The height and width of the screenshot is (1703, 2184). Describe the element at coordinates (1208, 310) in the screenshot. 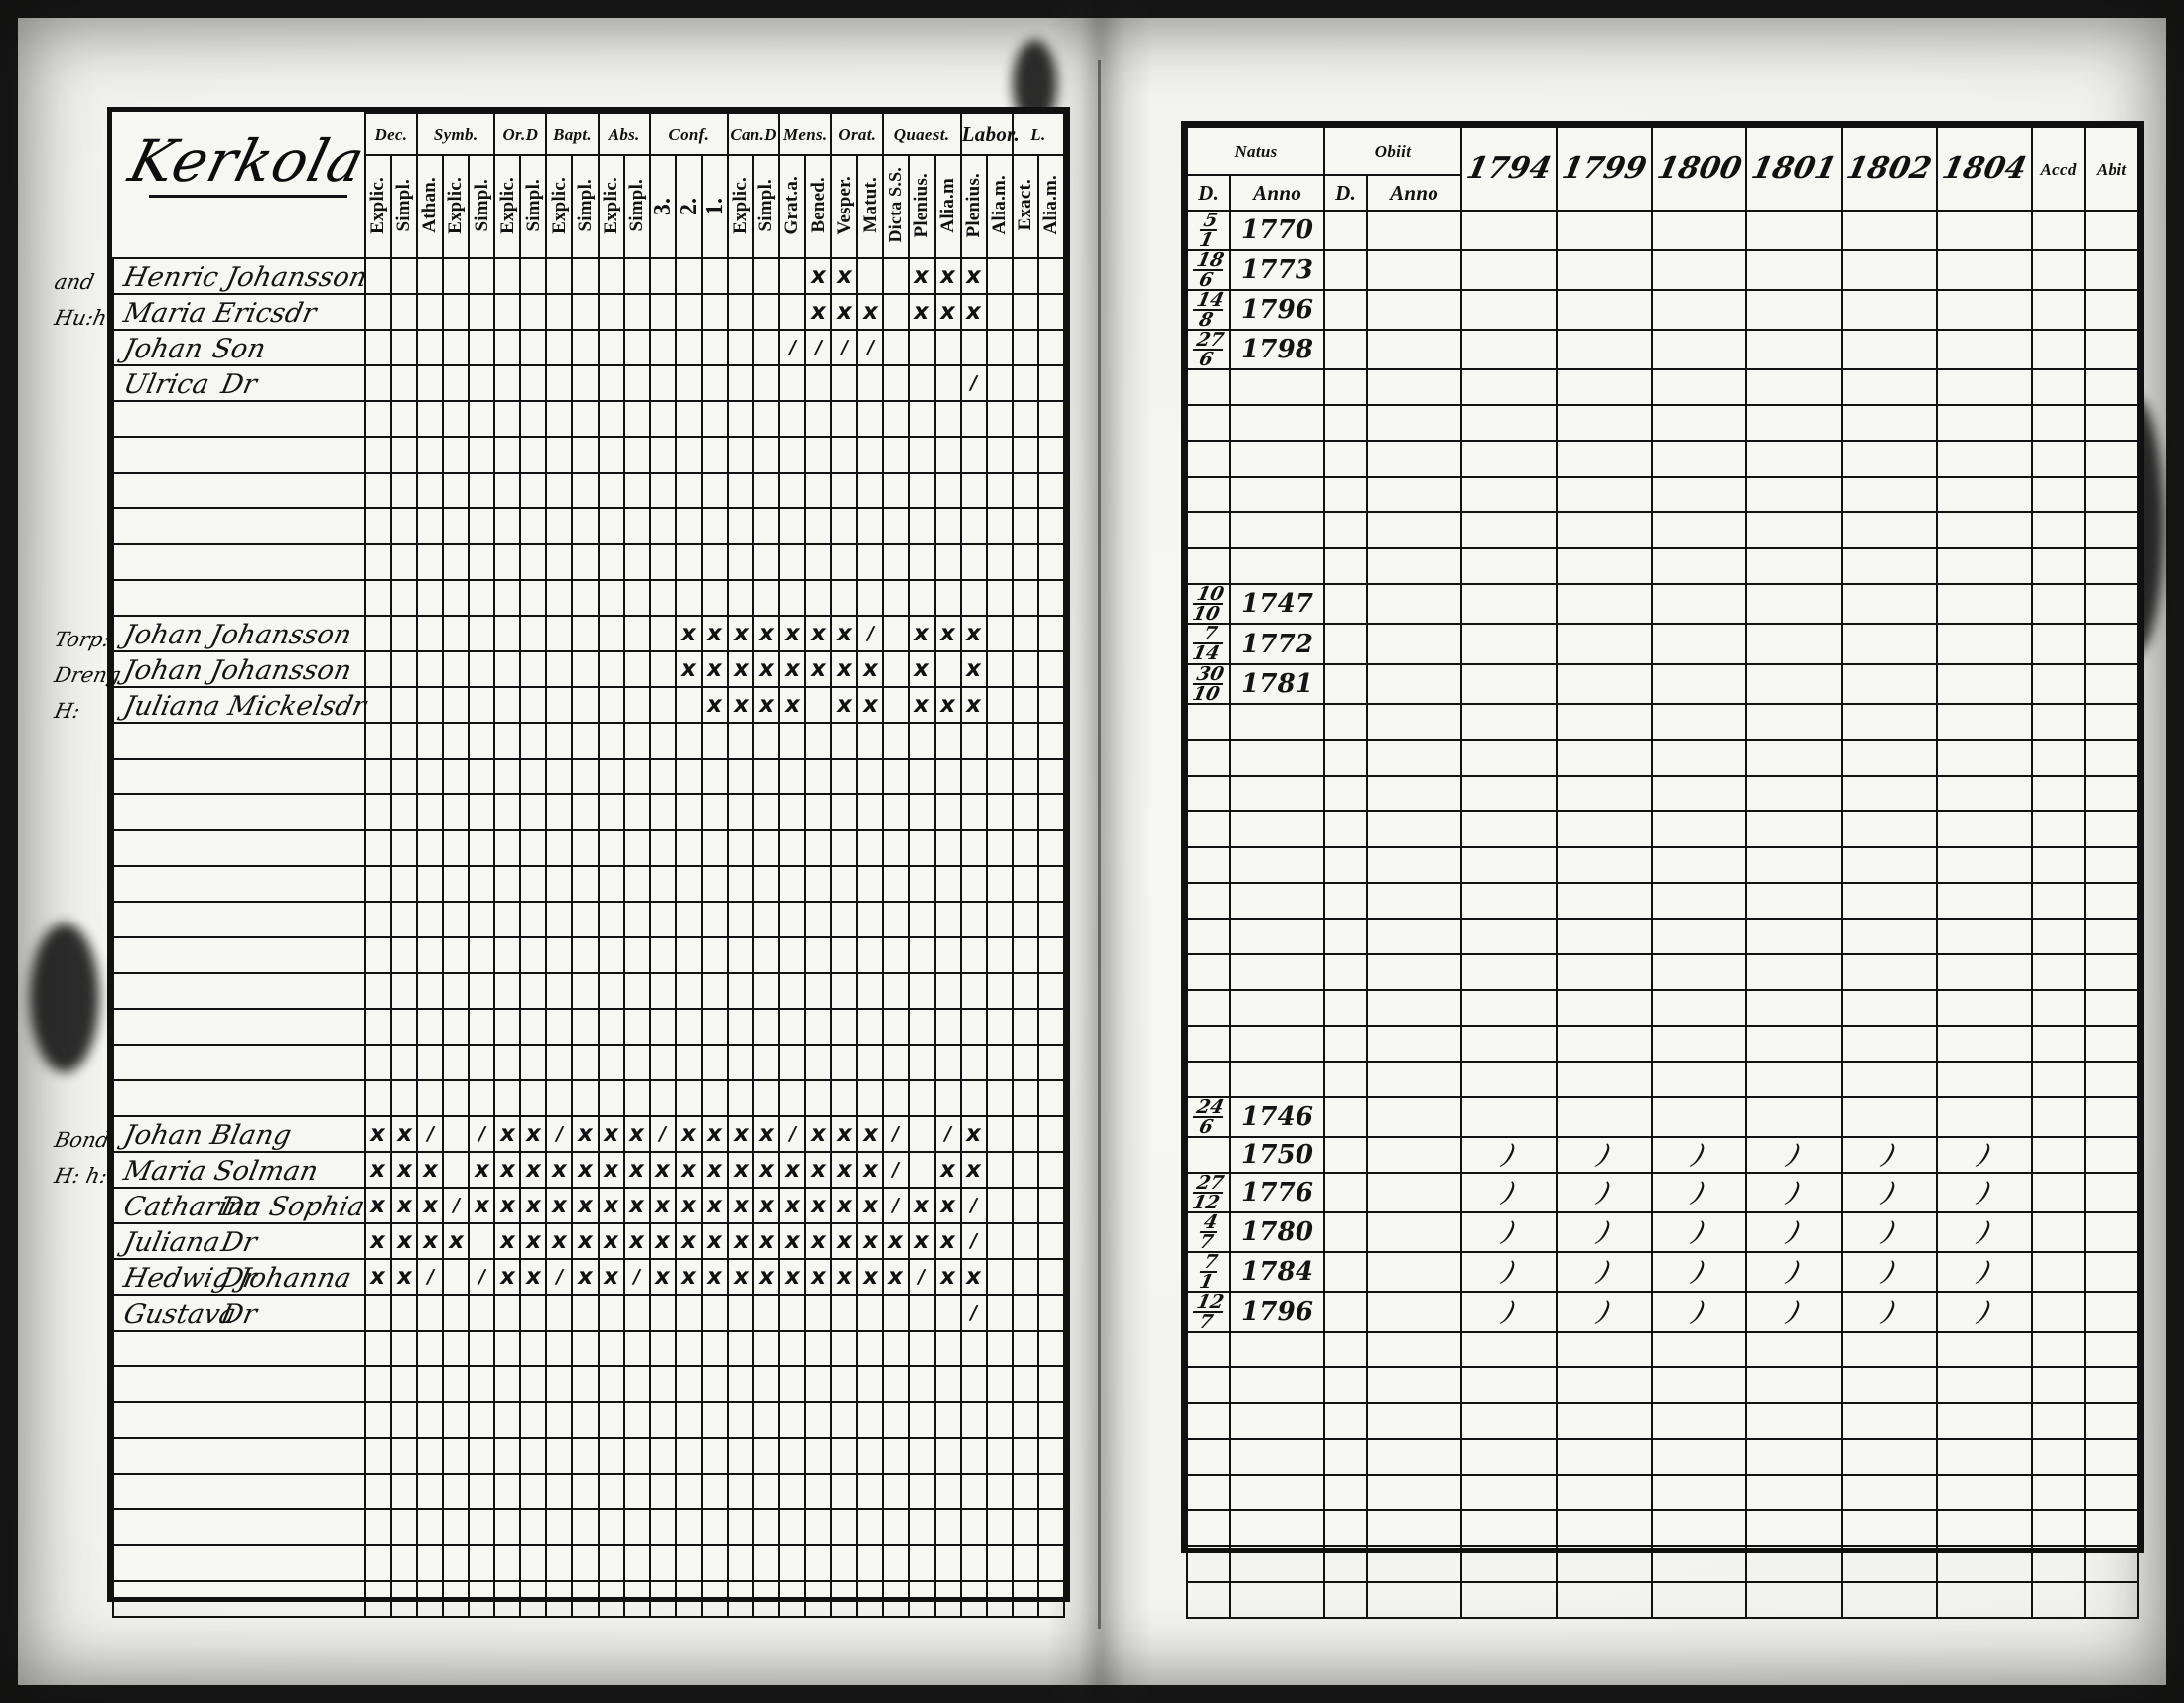

I see `natus-day-cell: 14 8` at that location.